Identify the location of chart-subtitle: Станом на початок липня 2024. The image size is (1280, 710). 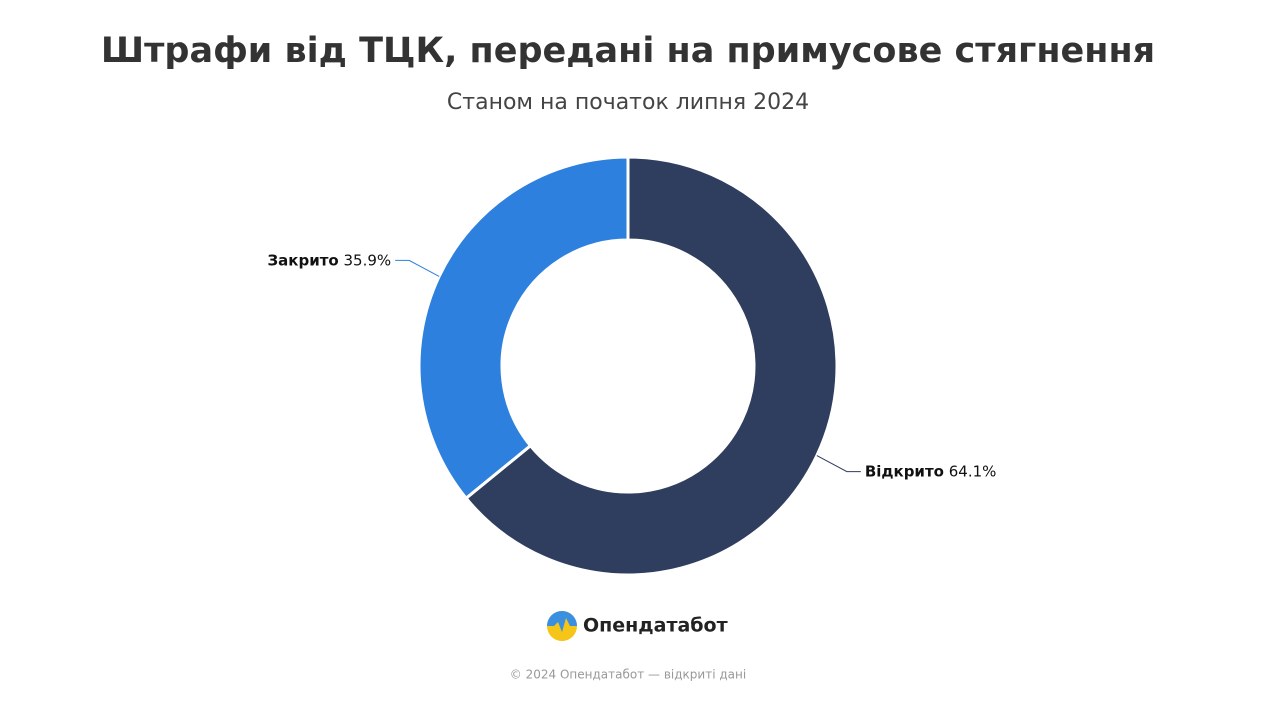
(628, 102).